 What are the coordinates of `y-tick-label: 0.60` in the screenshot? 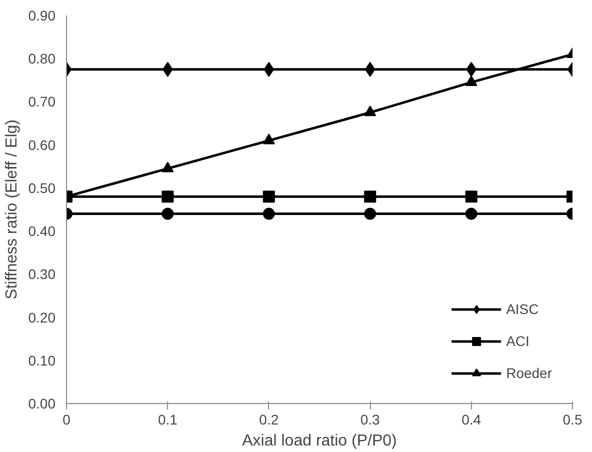 It's located at (42, 144).